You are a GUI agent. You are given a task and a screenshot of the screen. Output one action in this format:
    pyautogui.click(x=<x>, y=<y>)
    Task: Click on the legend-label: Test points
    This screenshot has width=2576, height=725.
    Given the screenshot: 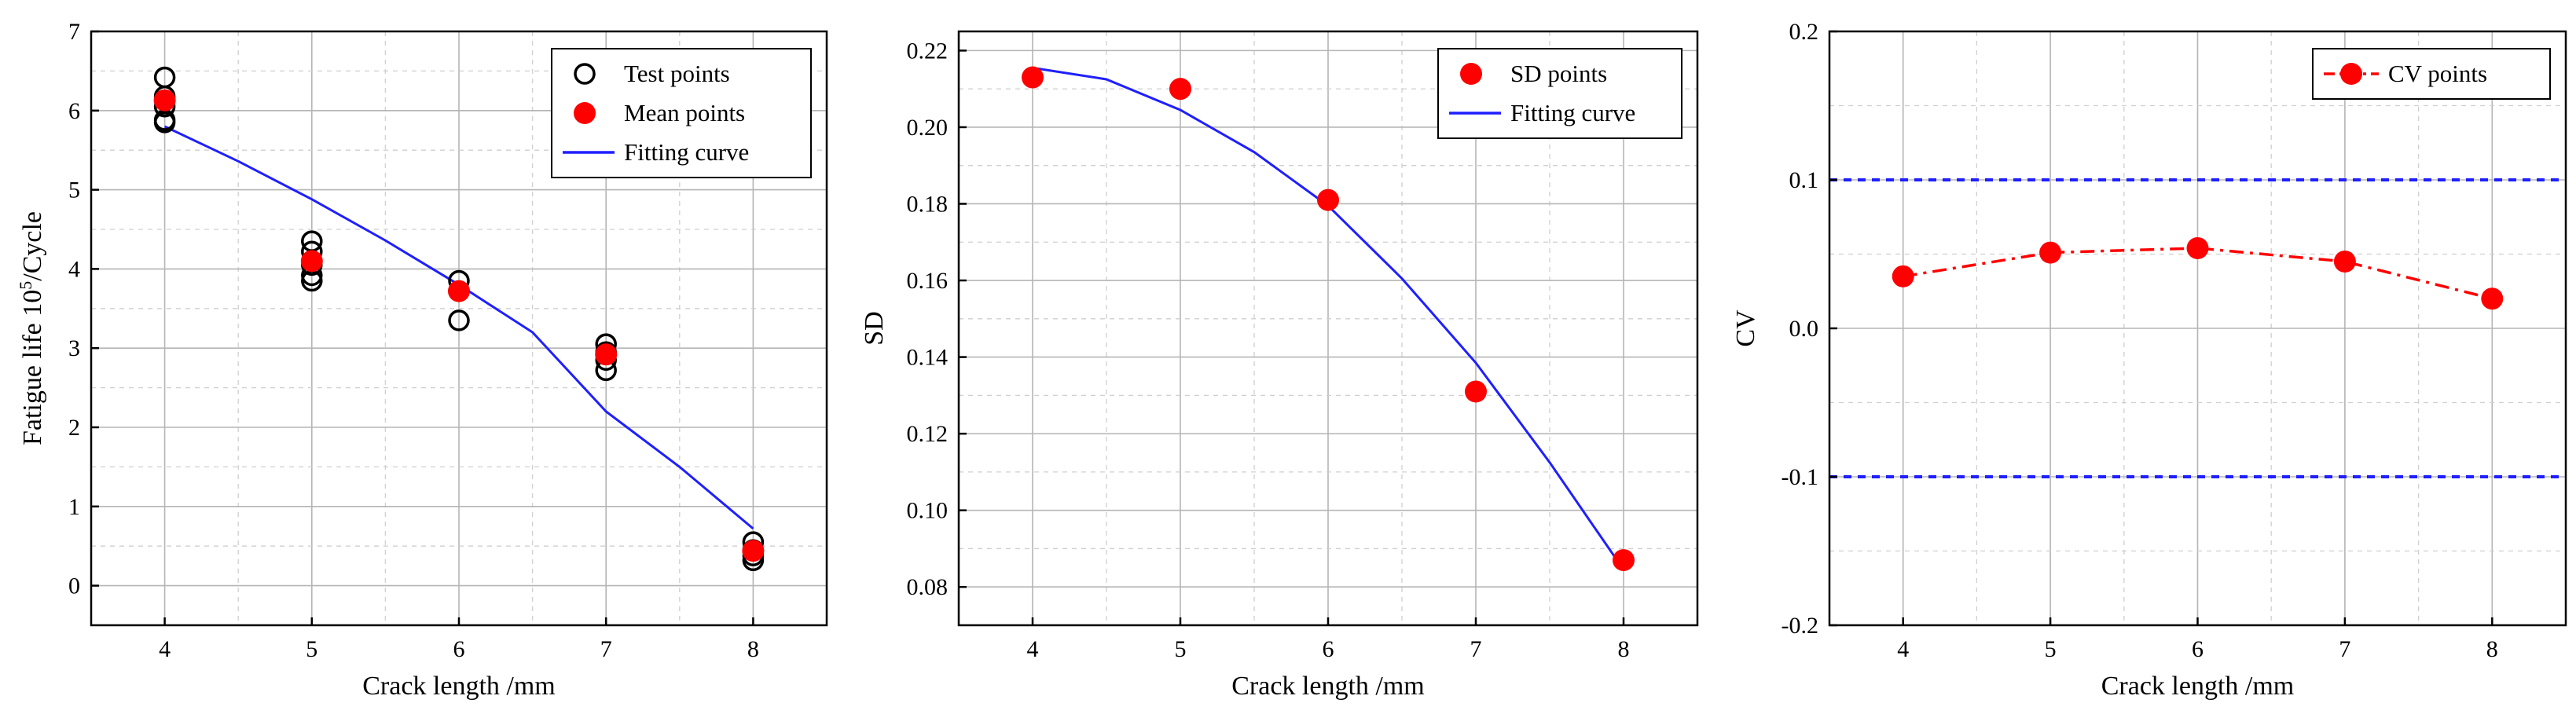 What is the action you would take?
    pyautogui.click(x=677, y=73)
    